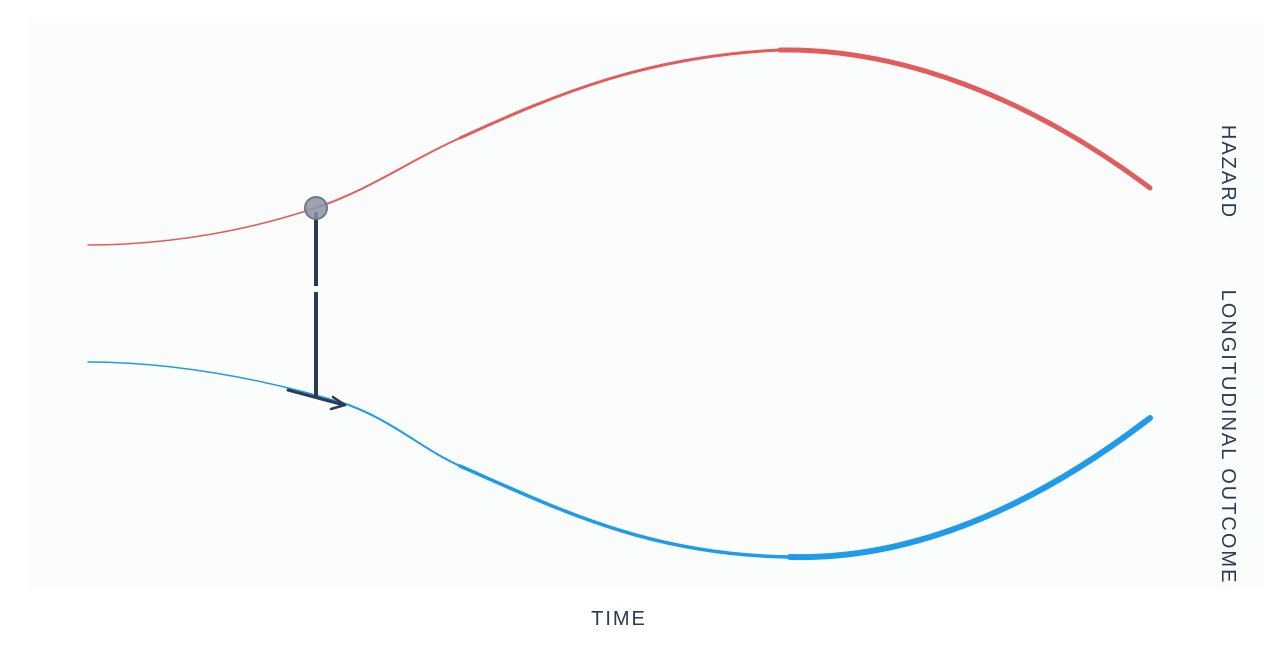 This screenshot has height=648, width=1280. Describe the element at coordinates (338, 403) in the screenshot. I see `tangent-arrow-head` at that location.